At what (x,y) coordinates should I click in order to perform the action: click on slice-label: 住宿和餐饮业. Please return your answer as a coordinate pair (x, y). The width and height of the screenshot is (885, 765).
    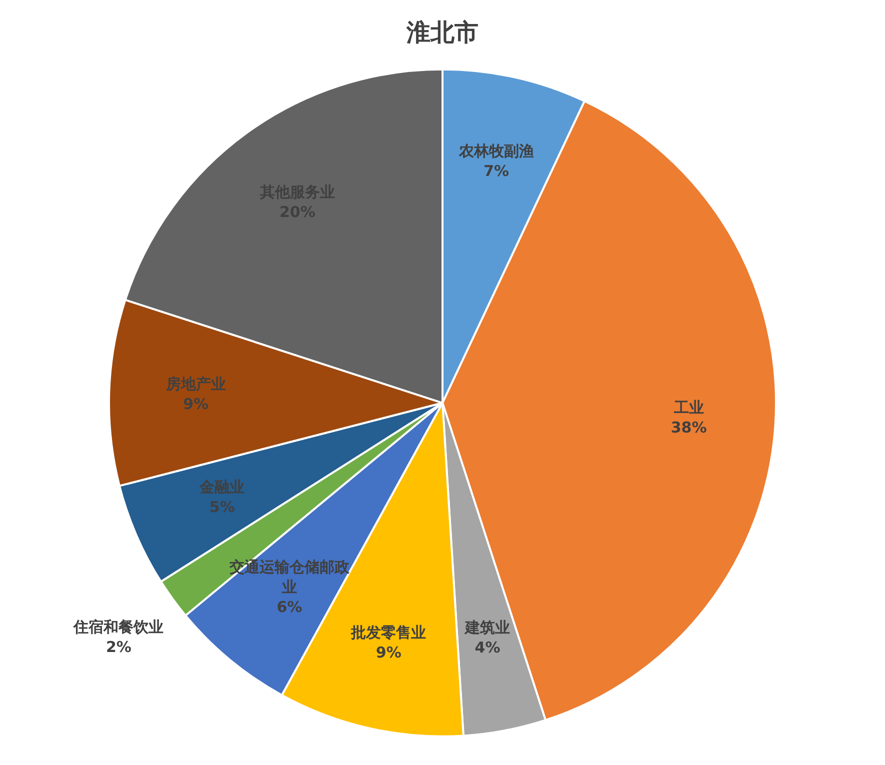
    Looking at the image, I should click on (118, 627).